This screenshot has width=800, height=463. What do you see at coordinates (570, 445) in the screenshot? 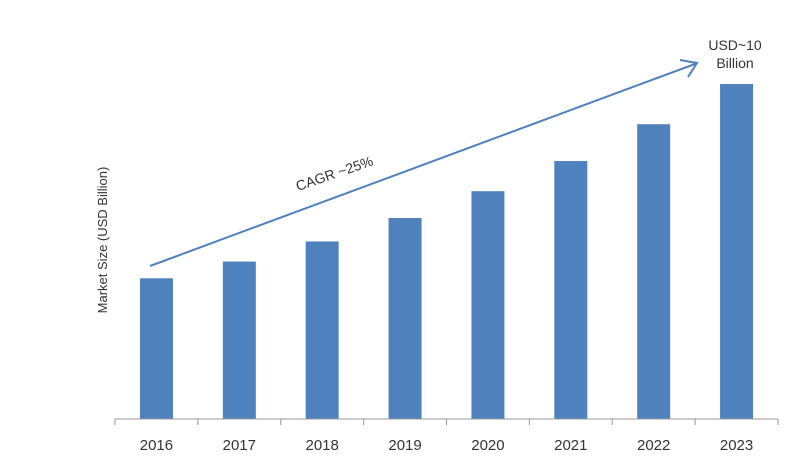
I see `x-tick-label: 2021` at bounding box center [570, 445].